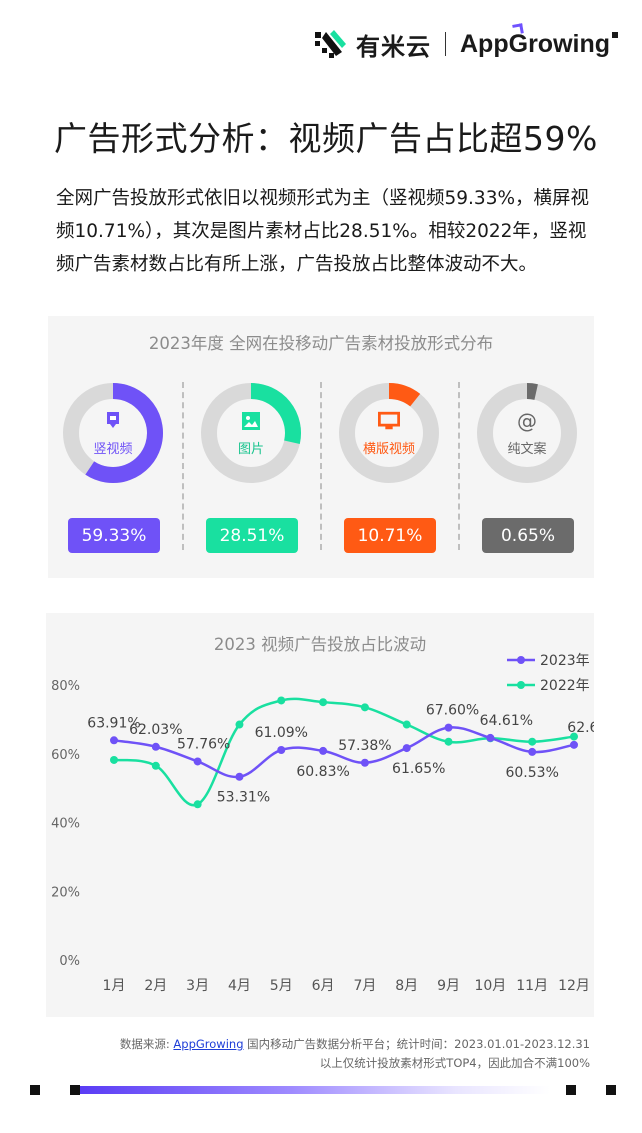  What do you see at coordinates (528, 535) in the screenshot?
I see `percent-badge: 0.65%` at bounding box center [528, 535].